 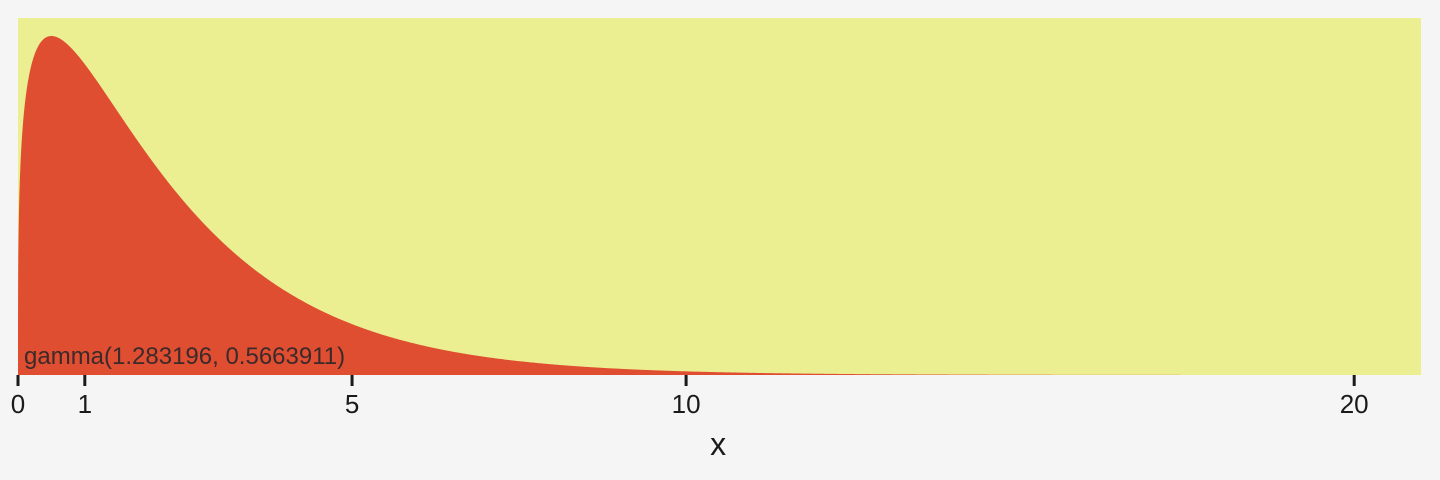 What do you see at coordinates (1354, 404) in the screenshot?
I see `x-tick-label: 20` at bounding box center [1354, 404].